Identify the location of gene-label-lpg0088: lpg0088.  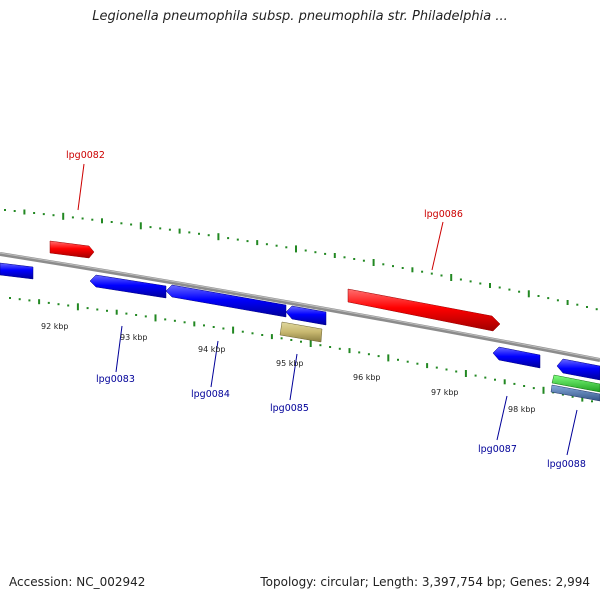
(566, 464).